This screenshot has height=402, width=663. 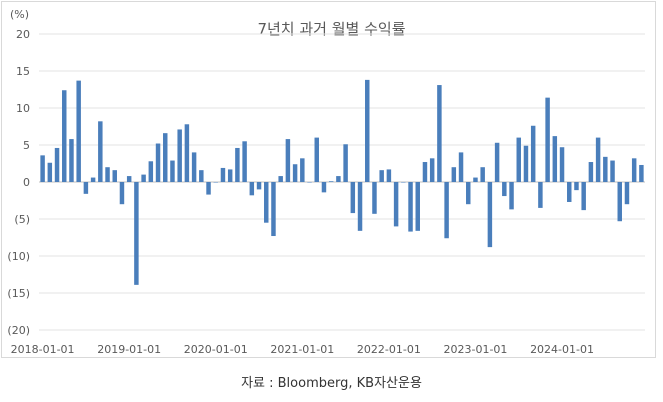 What do you see at coordinates (20, 14) in the screenshot?
I see `y-unit-label: (%)` at bounding box center [20, 14].